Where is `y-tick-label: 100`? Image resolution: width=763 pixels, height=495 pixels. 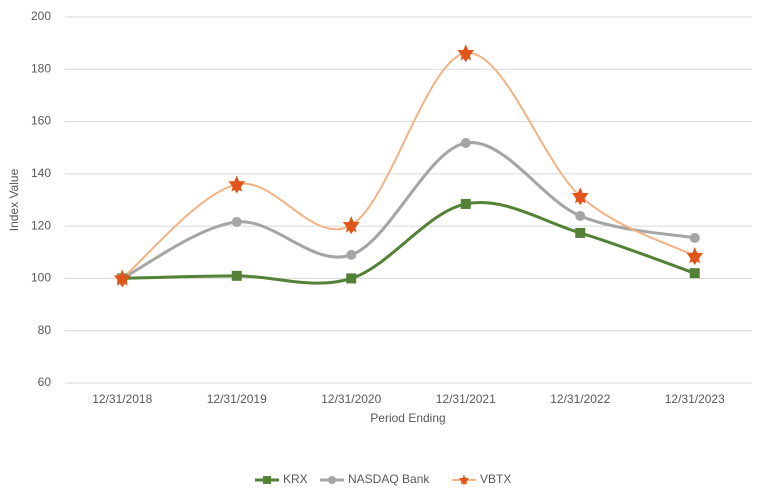
y-tick-label: 100 is located at coordinates (41, 278).